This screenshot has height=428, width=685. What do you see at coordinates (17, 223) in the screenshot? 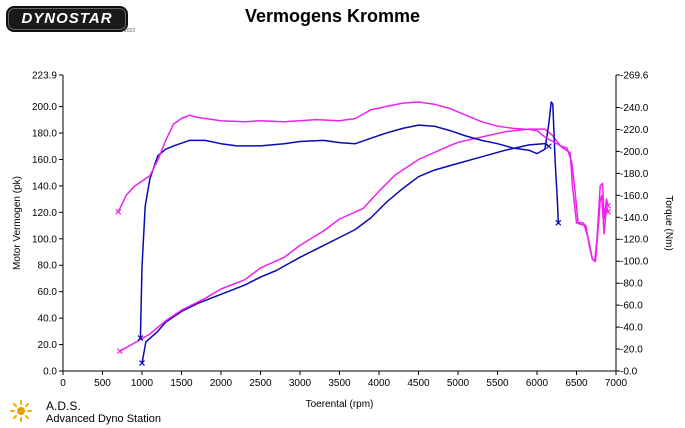
I see `y-left-axis-title: Motor Vermogen (pk)` at bounding box center [17, 223].